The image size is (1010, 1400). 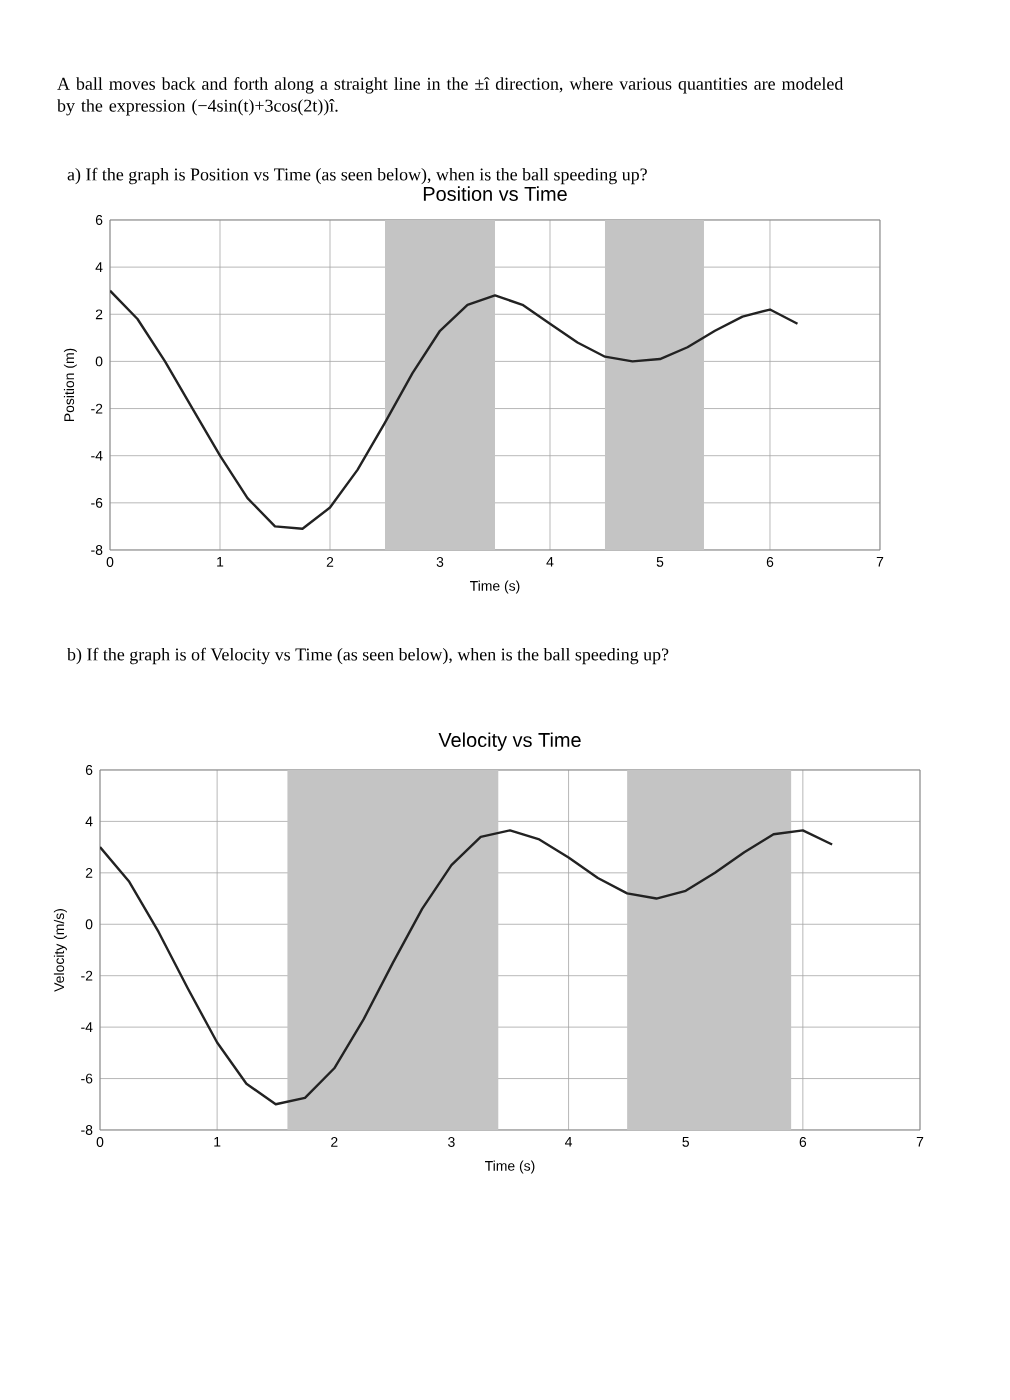 I want to click on chart-subtitle: b) If the graph is of Velocity vs Time (as seen below), when is the ball speeding up?, so click(x=368, y=656).